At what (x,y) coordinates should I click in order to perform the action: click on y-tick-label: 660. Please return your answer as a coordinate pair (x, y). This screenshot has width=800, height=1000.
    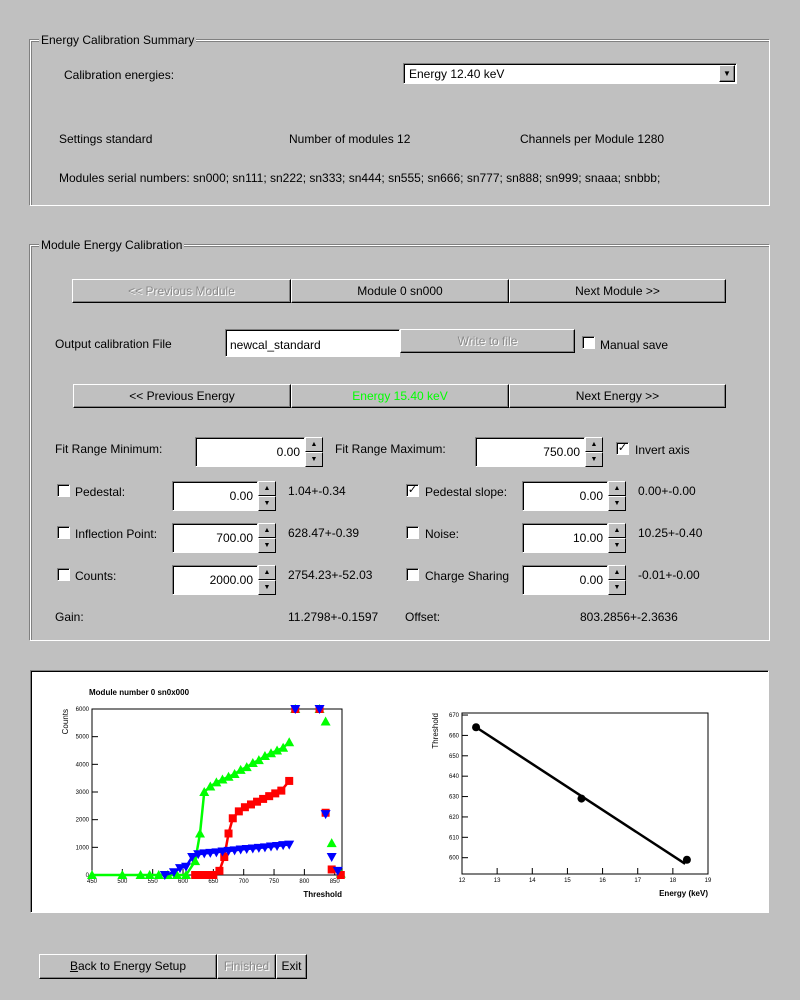
    Looking at the image, I should click on (454, 736).